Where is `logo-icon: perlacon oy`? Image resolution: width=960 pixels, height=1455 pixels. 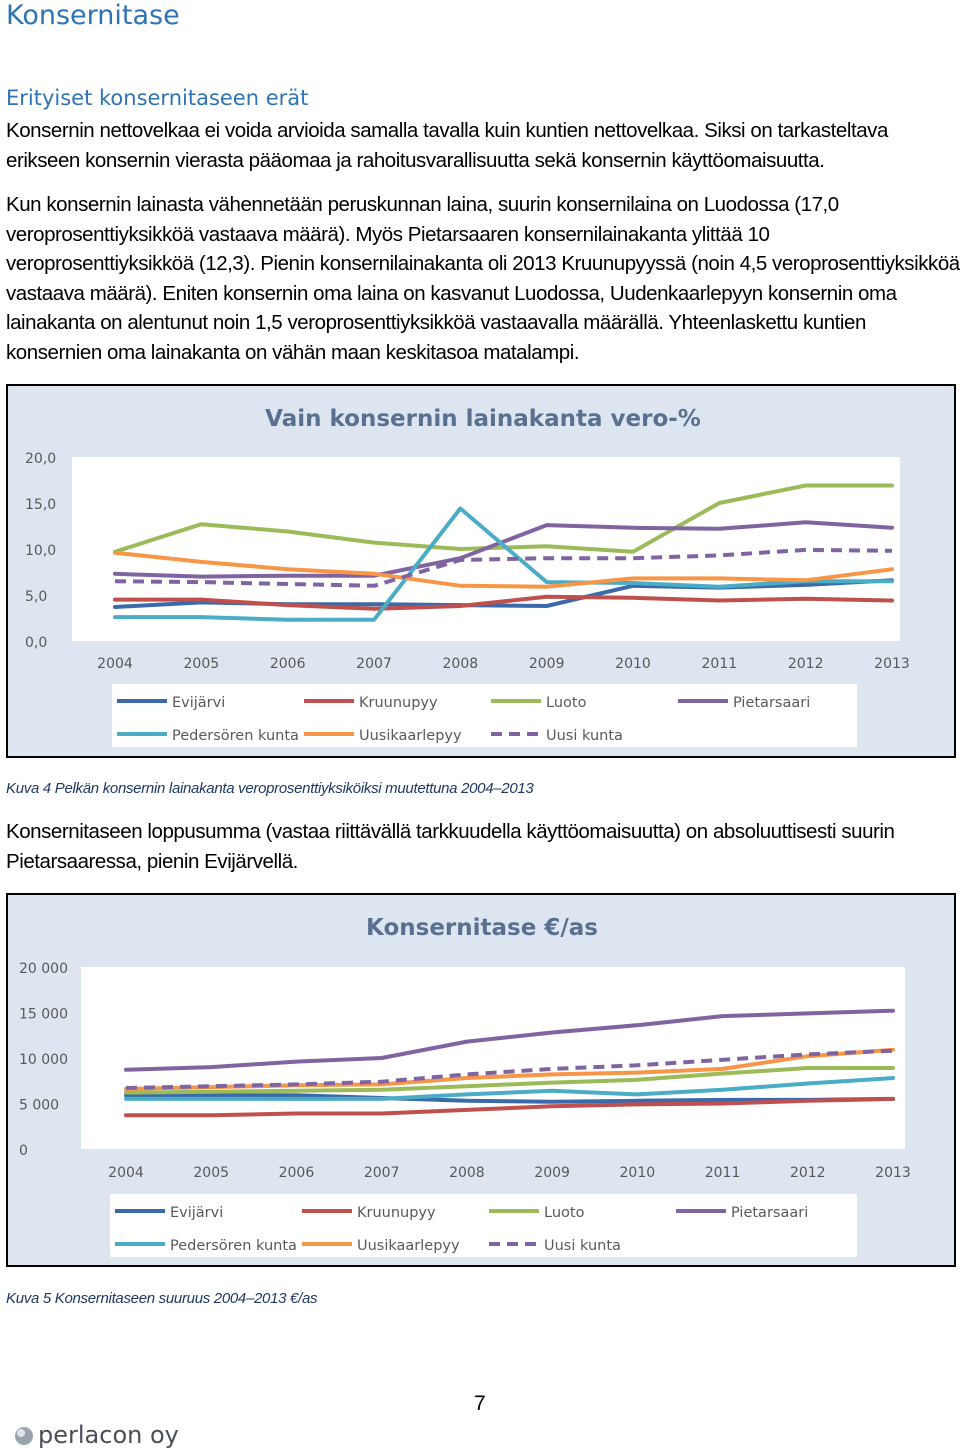 logo-icon: perlacon oy is located at coordinates (97, 1435).